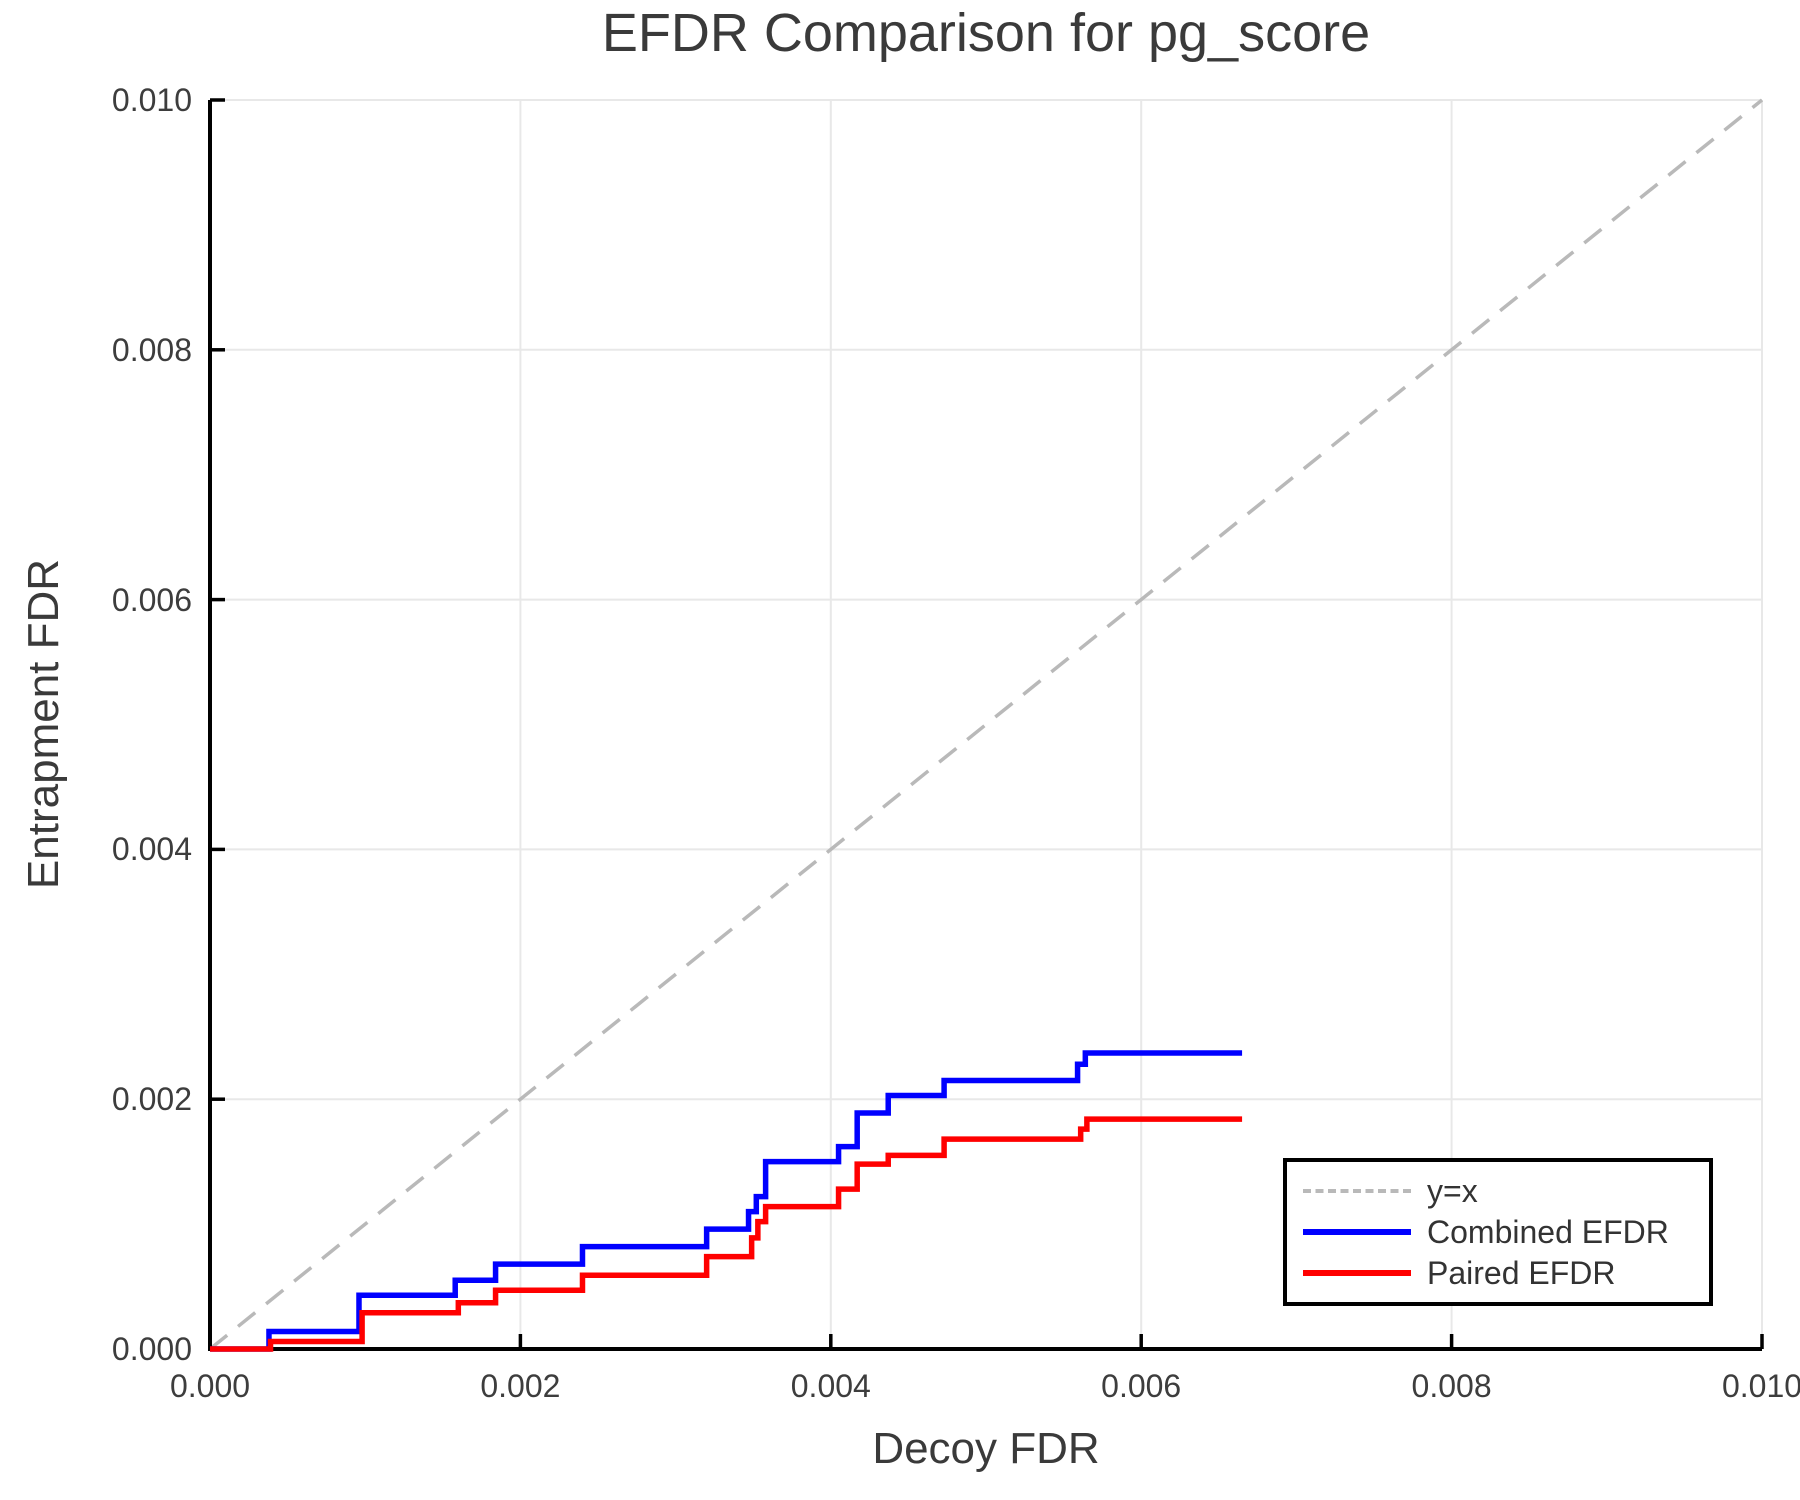  I want to click on x-tick-label: 0.008, so click(1451, 1386).